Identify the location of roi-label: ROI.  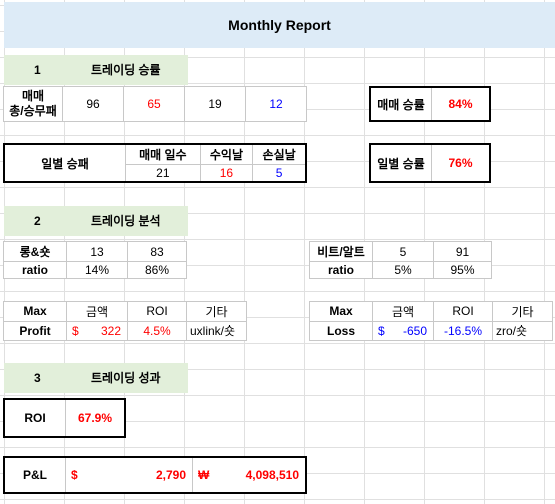
(34, 418).